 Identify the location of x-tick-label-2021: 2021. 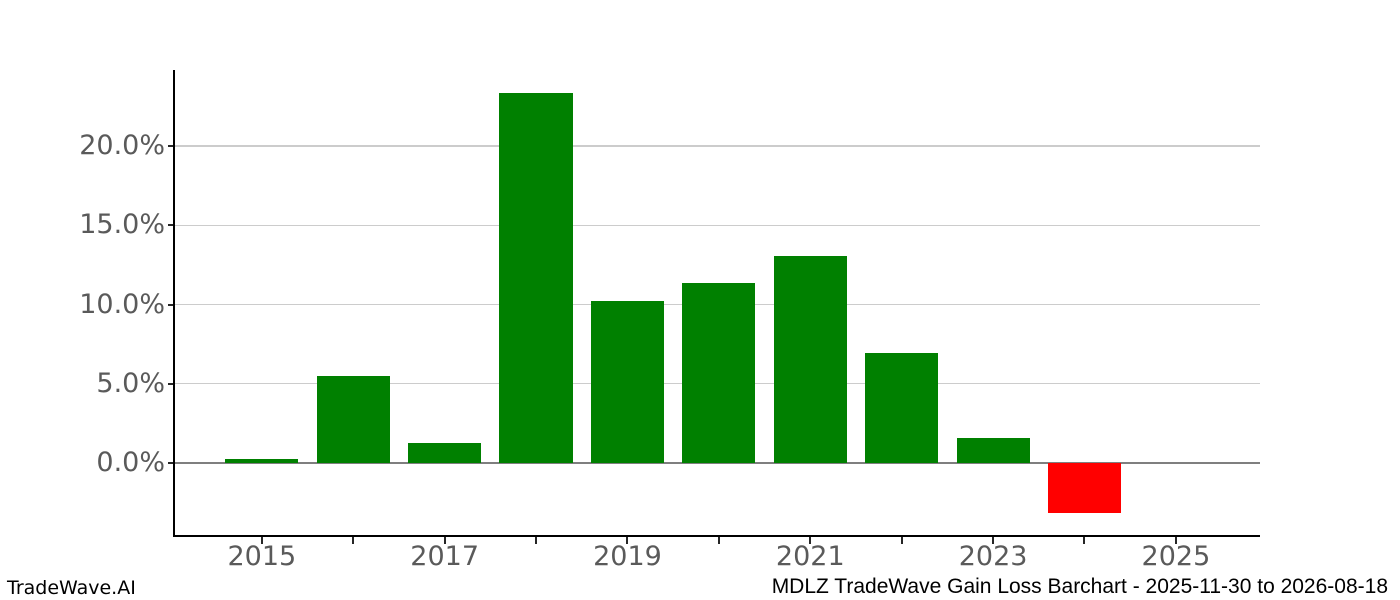
(810, 556).